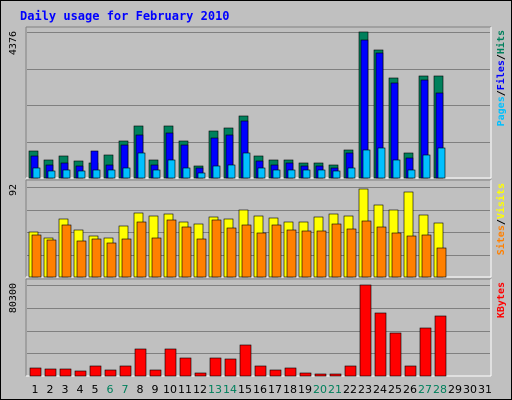 This screenshot has height=400, width=512. What do you see at coordinates (365, 389) in the screenshot?
I see `x-tick-label-day-23: 23` at bounding box center [365, 389].